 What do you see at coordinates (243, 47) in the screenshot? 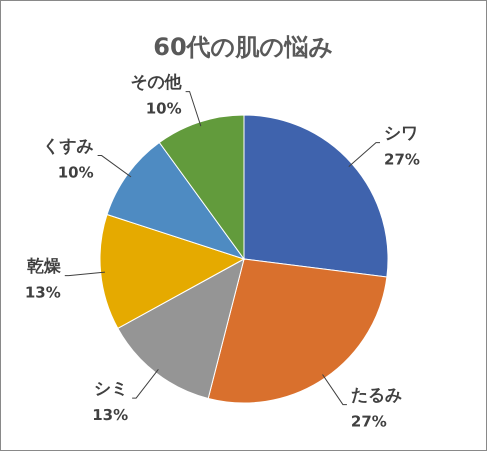
I see `chart-title: 60代の肌の悩み` at bounding box center [243, 47].